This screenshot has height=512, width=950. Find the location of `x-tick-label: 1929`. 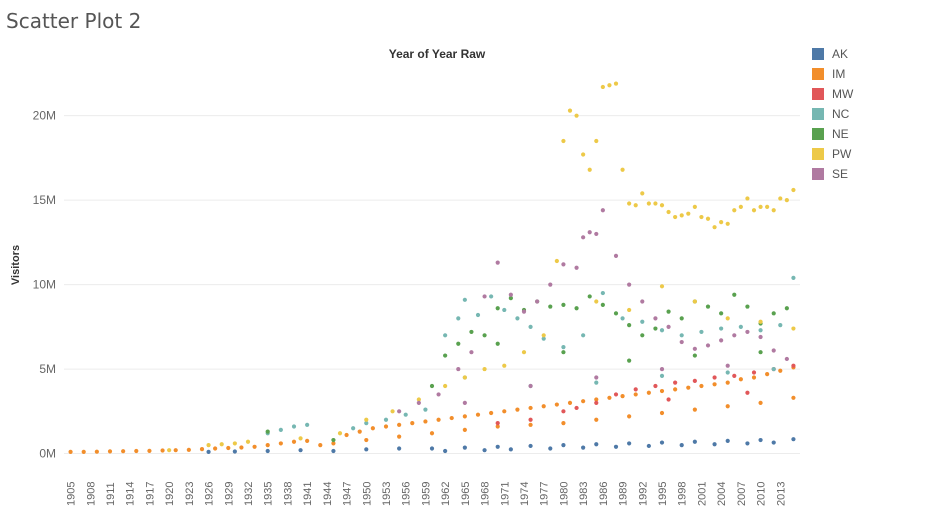

x-tick-label: 1929 is located at coordinates (229, 494).